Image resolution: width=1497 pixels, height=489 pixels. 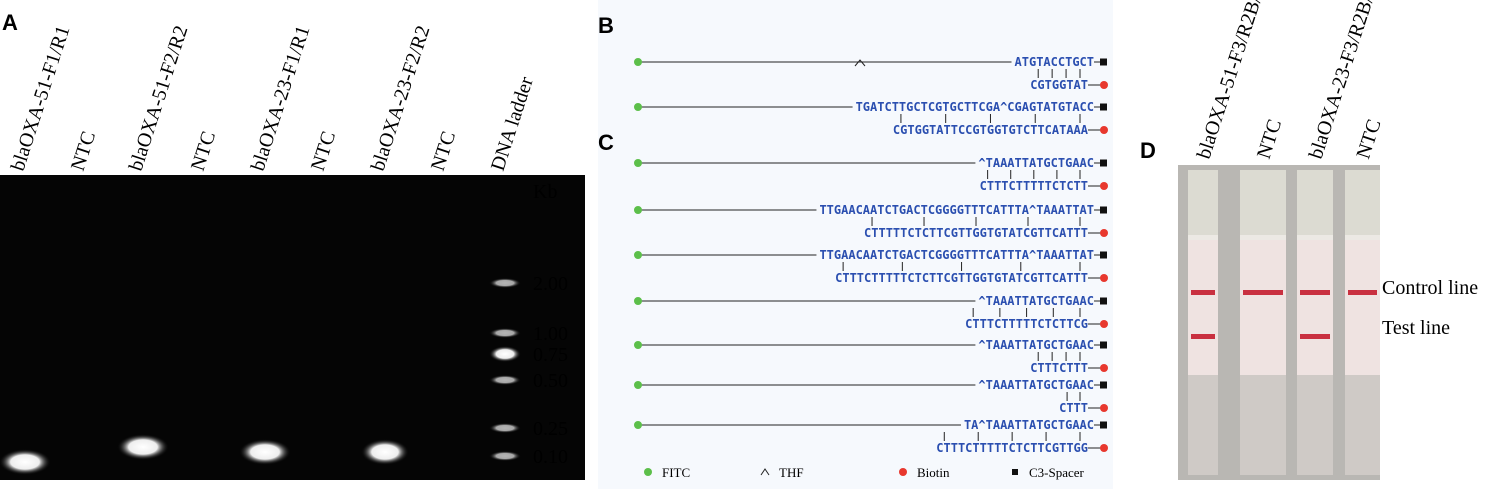 I want to click on bottom-strand: CTTTCTTTTTCTCTTCGTTGG, so click(x=1012, y=448).